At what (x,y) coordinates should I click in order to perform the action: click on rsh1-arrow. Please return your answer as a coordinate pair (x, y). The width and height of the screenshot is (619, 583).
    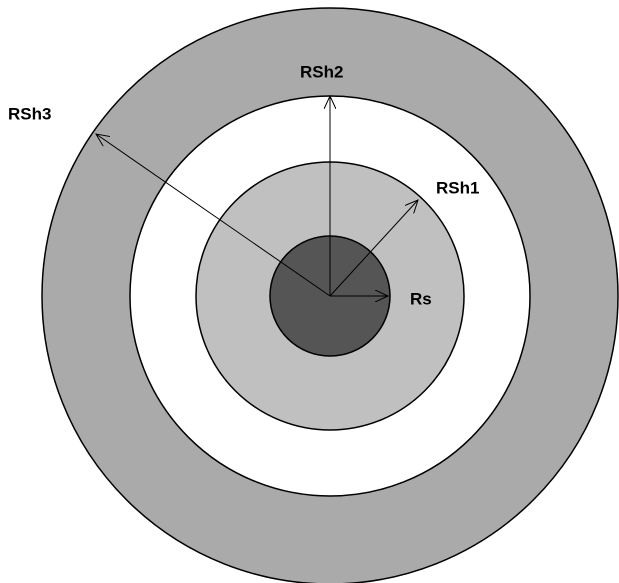
    Looking at the image, I should click on (373, 248).